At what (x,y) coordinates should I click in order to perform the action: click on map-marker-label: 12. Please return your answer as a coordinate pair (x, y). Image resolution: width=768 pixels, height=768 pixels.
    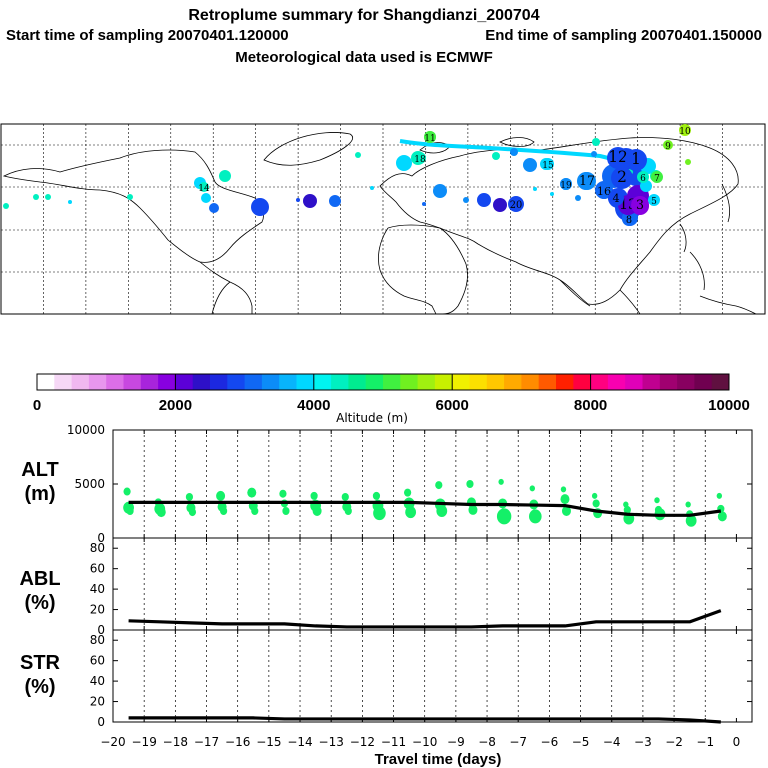
    Looking at the image, I should click on (618, 157).